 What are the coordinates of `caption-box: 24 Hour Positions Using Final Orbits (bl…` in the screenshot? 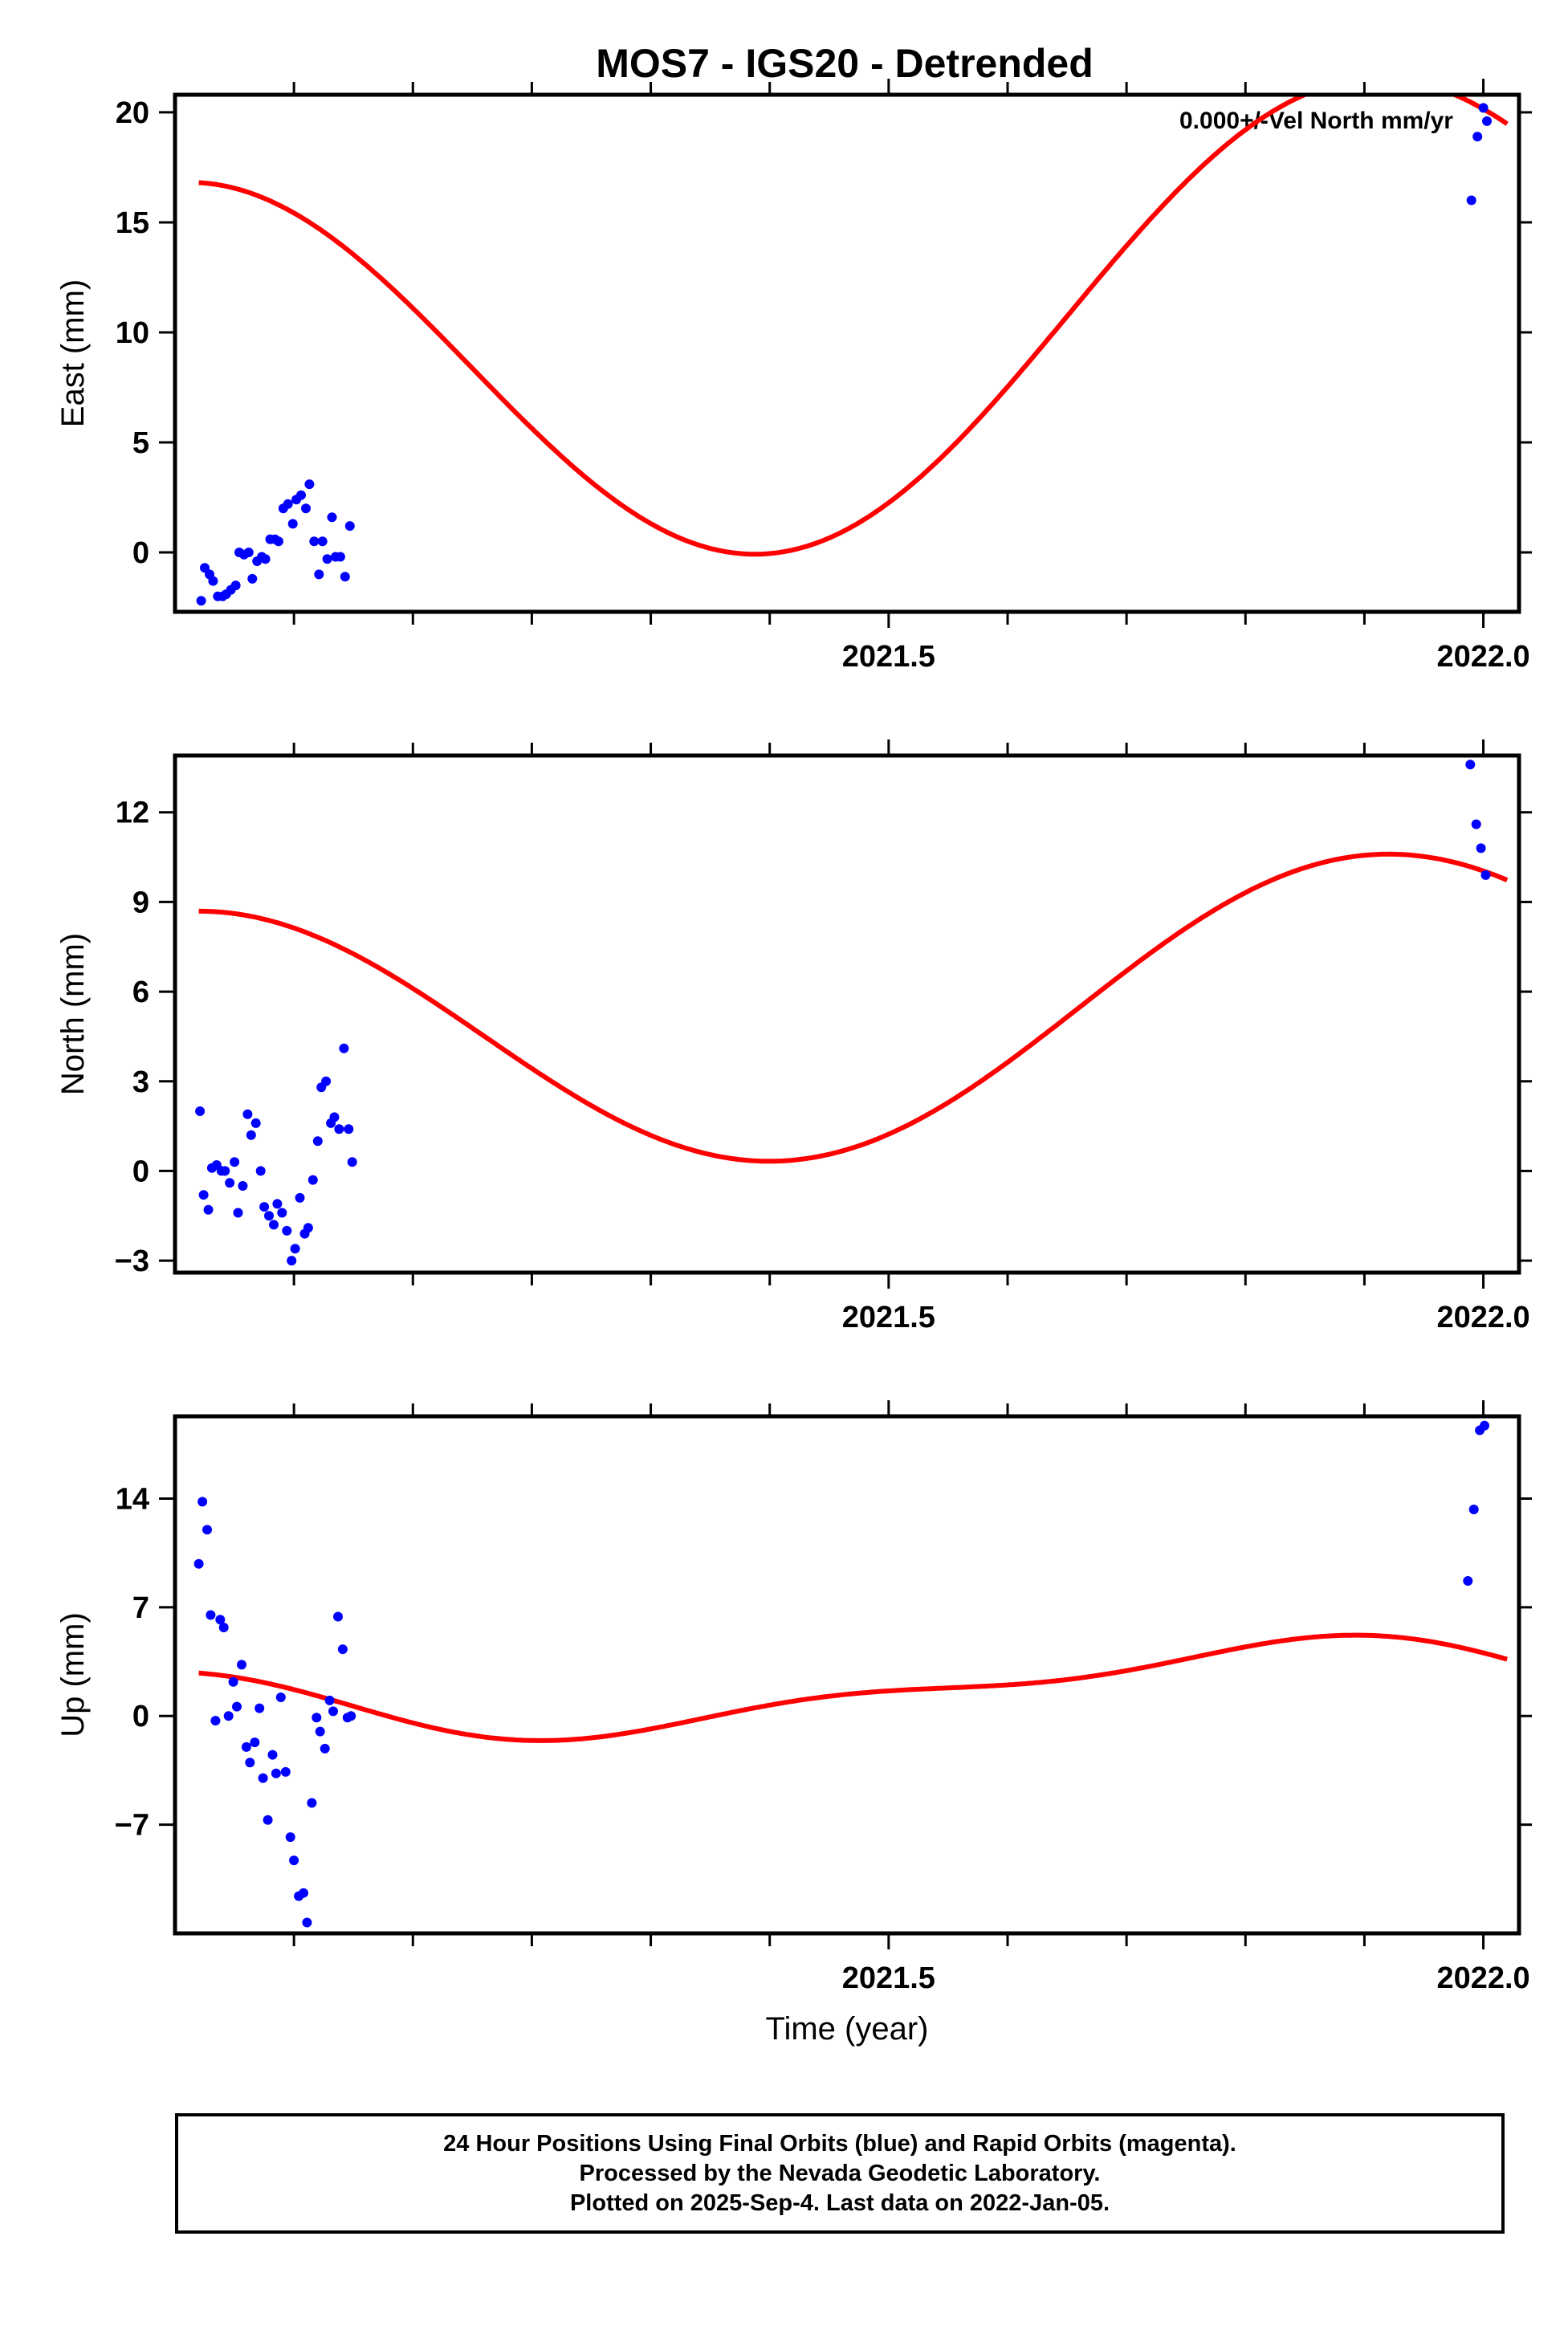 It's located at (840, 2173).